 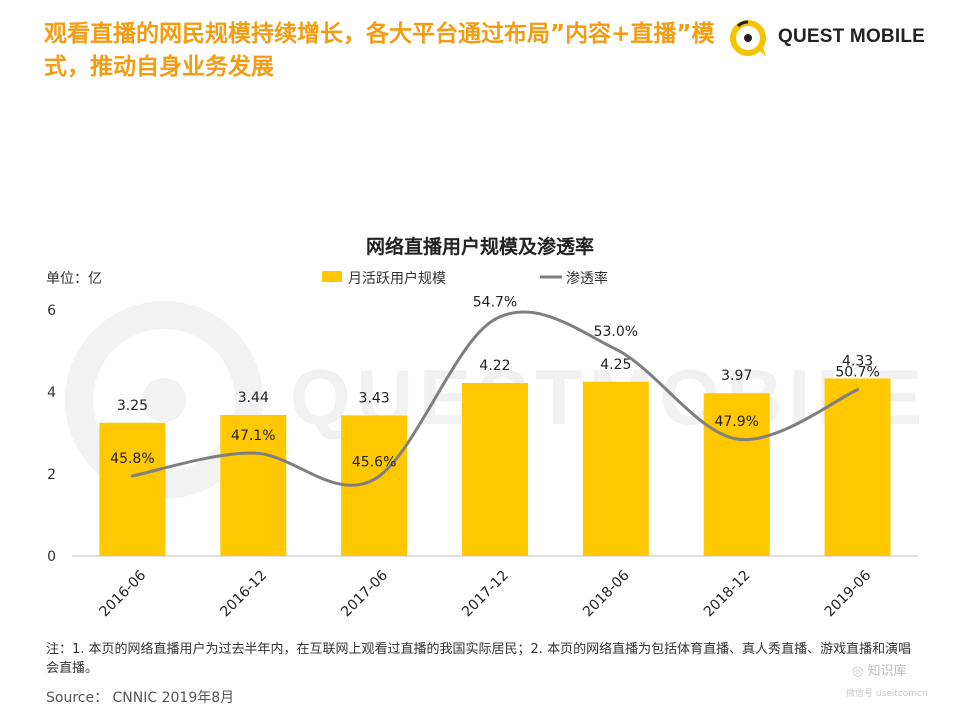 I want to click on page-headline: 观看直播的网民规模持续增长，各大平台通过布局”内容+直播”模式，推动自身业务发展, so click(x=379, y=50).